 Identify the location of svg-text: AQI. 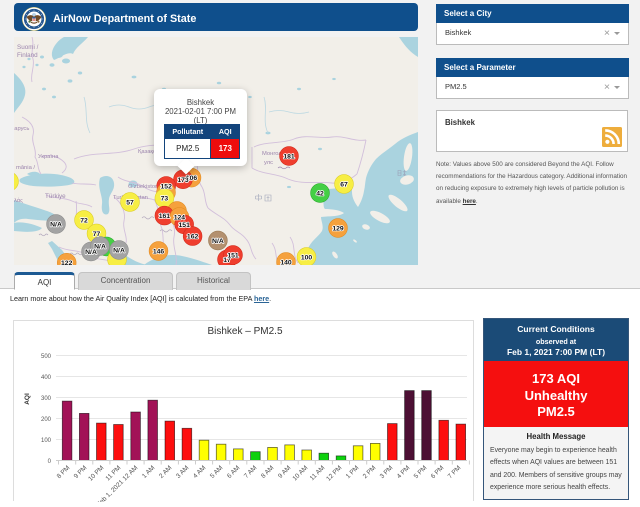
(27, 399).